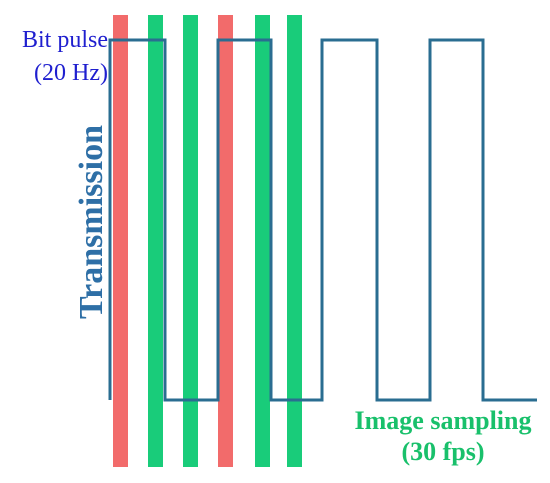 This screenshot has width=550, height=483. Describe the element at coordinates (71, 73) in the screenshot. I see `bit-pulse-frequency-label: (20 Hz)` at that location.